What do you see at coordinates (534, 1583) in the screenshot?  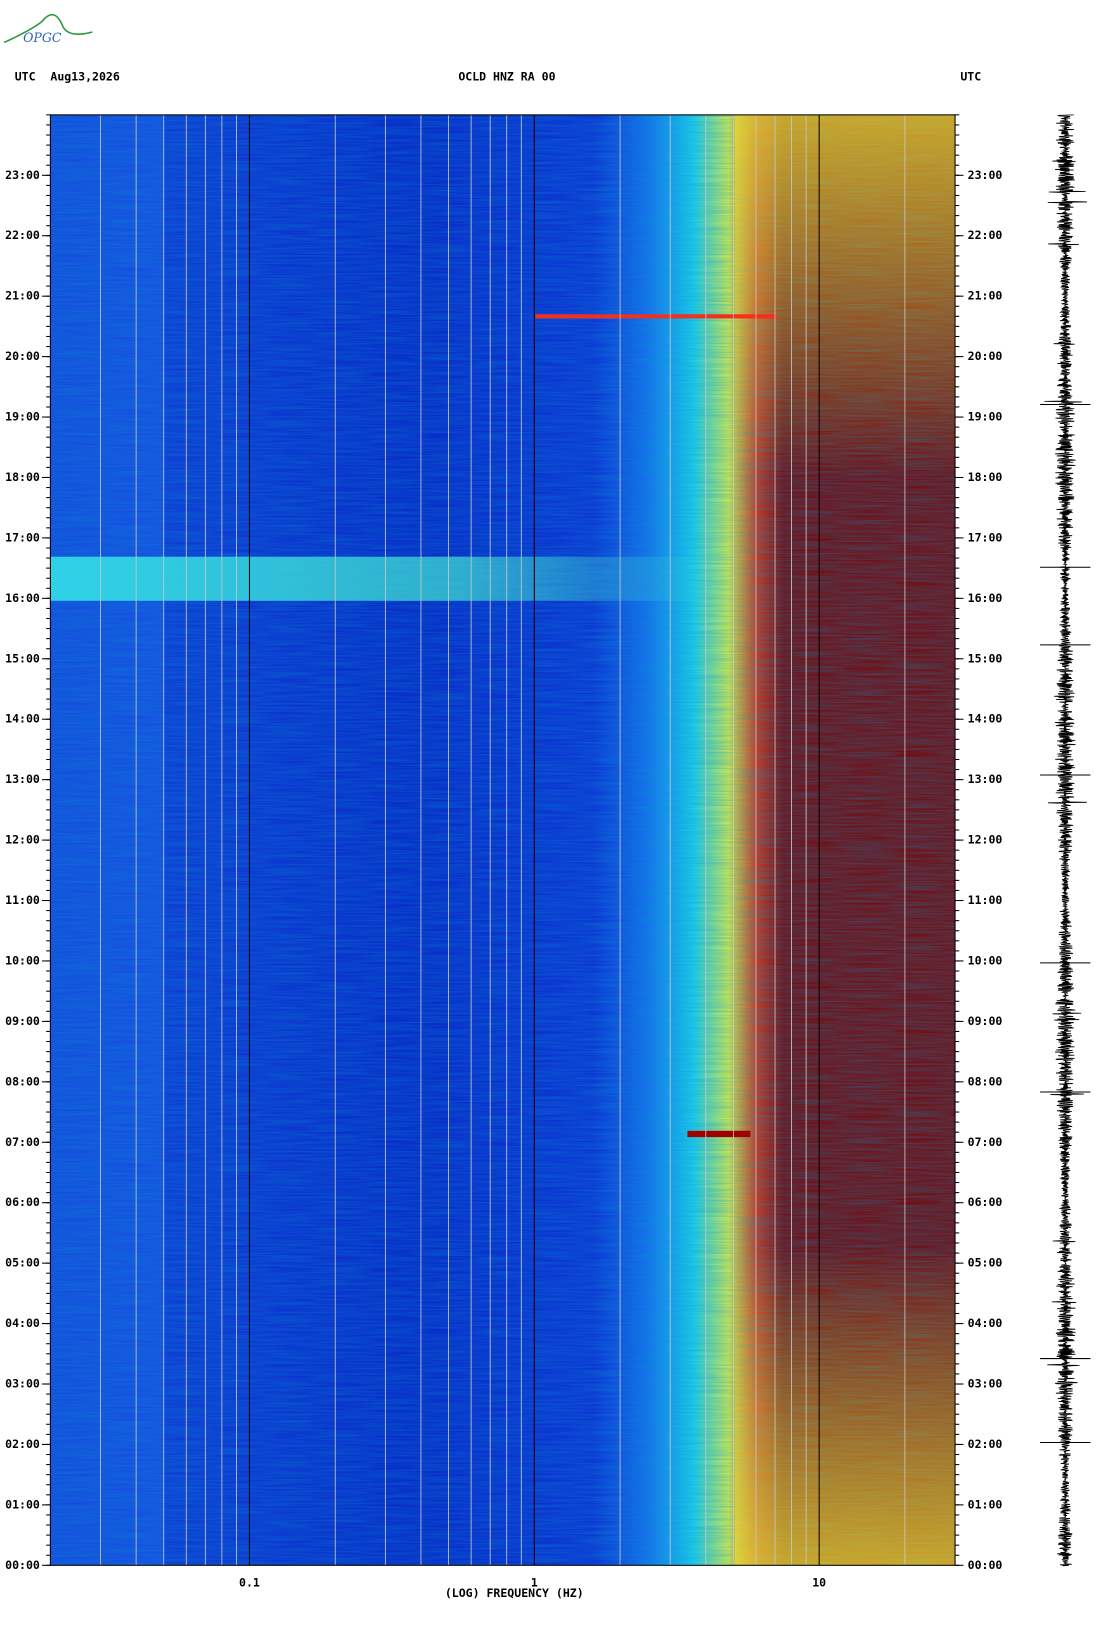 I see `x-tick-label: 1` at bounding box center [534, 1583].